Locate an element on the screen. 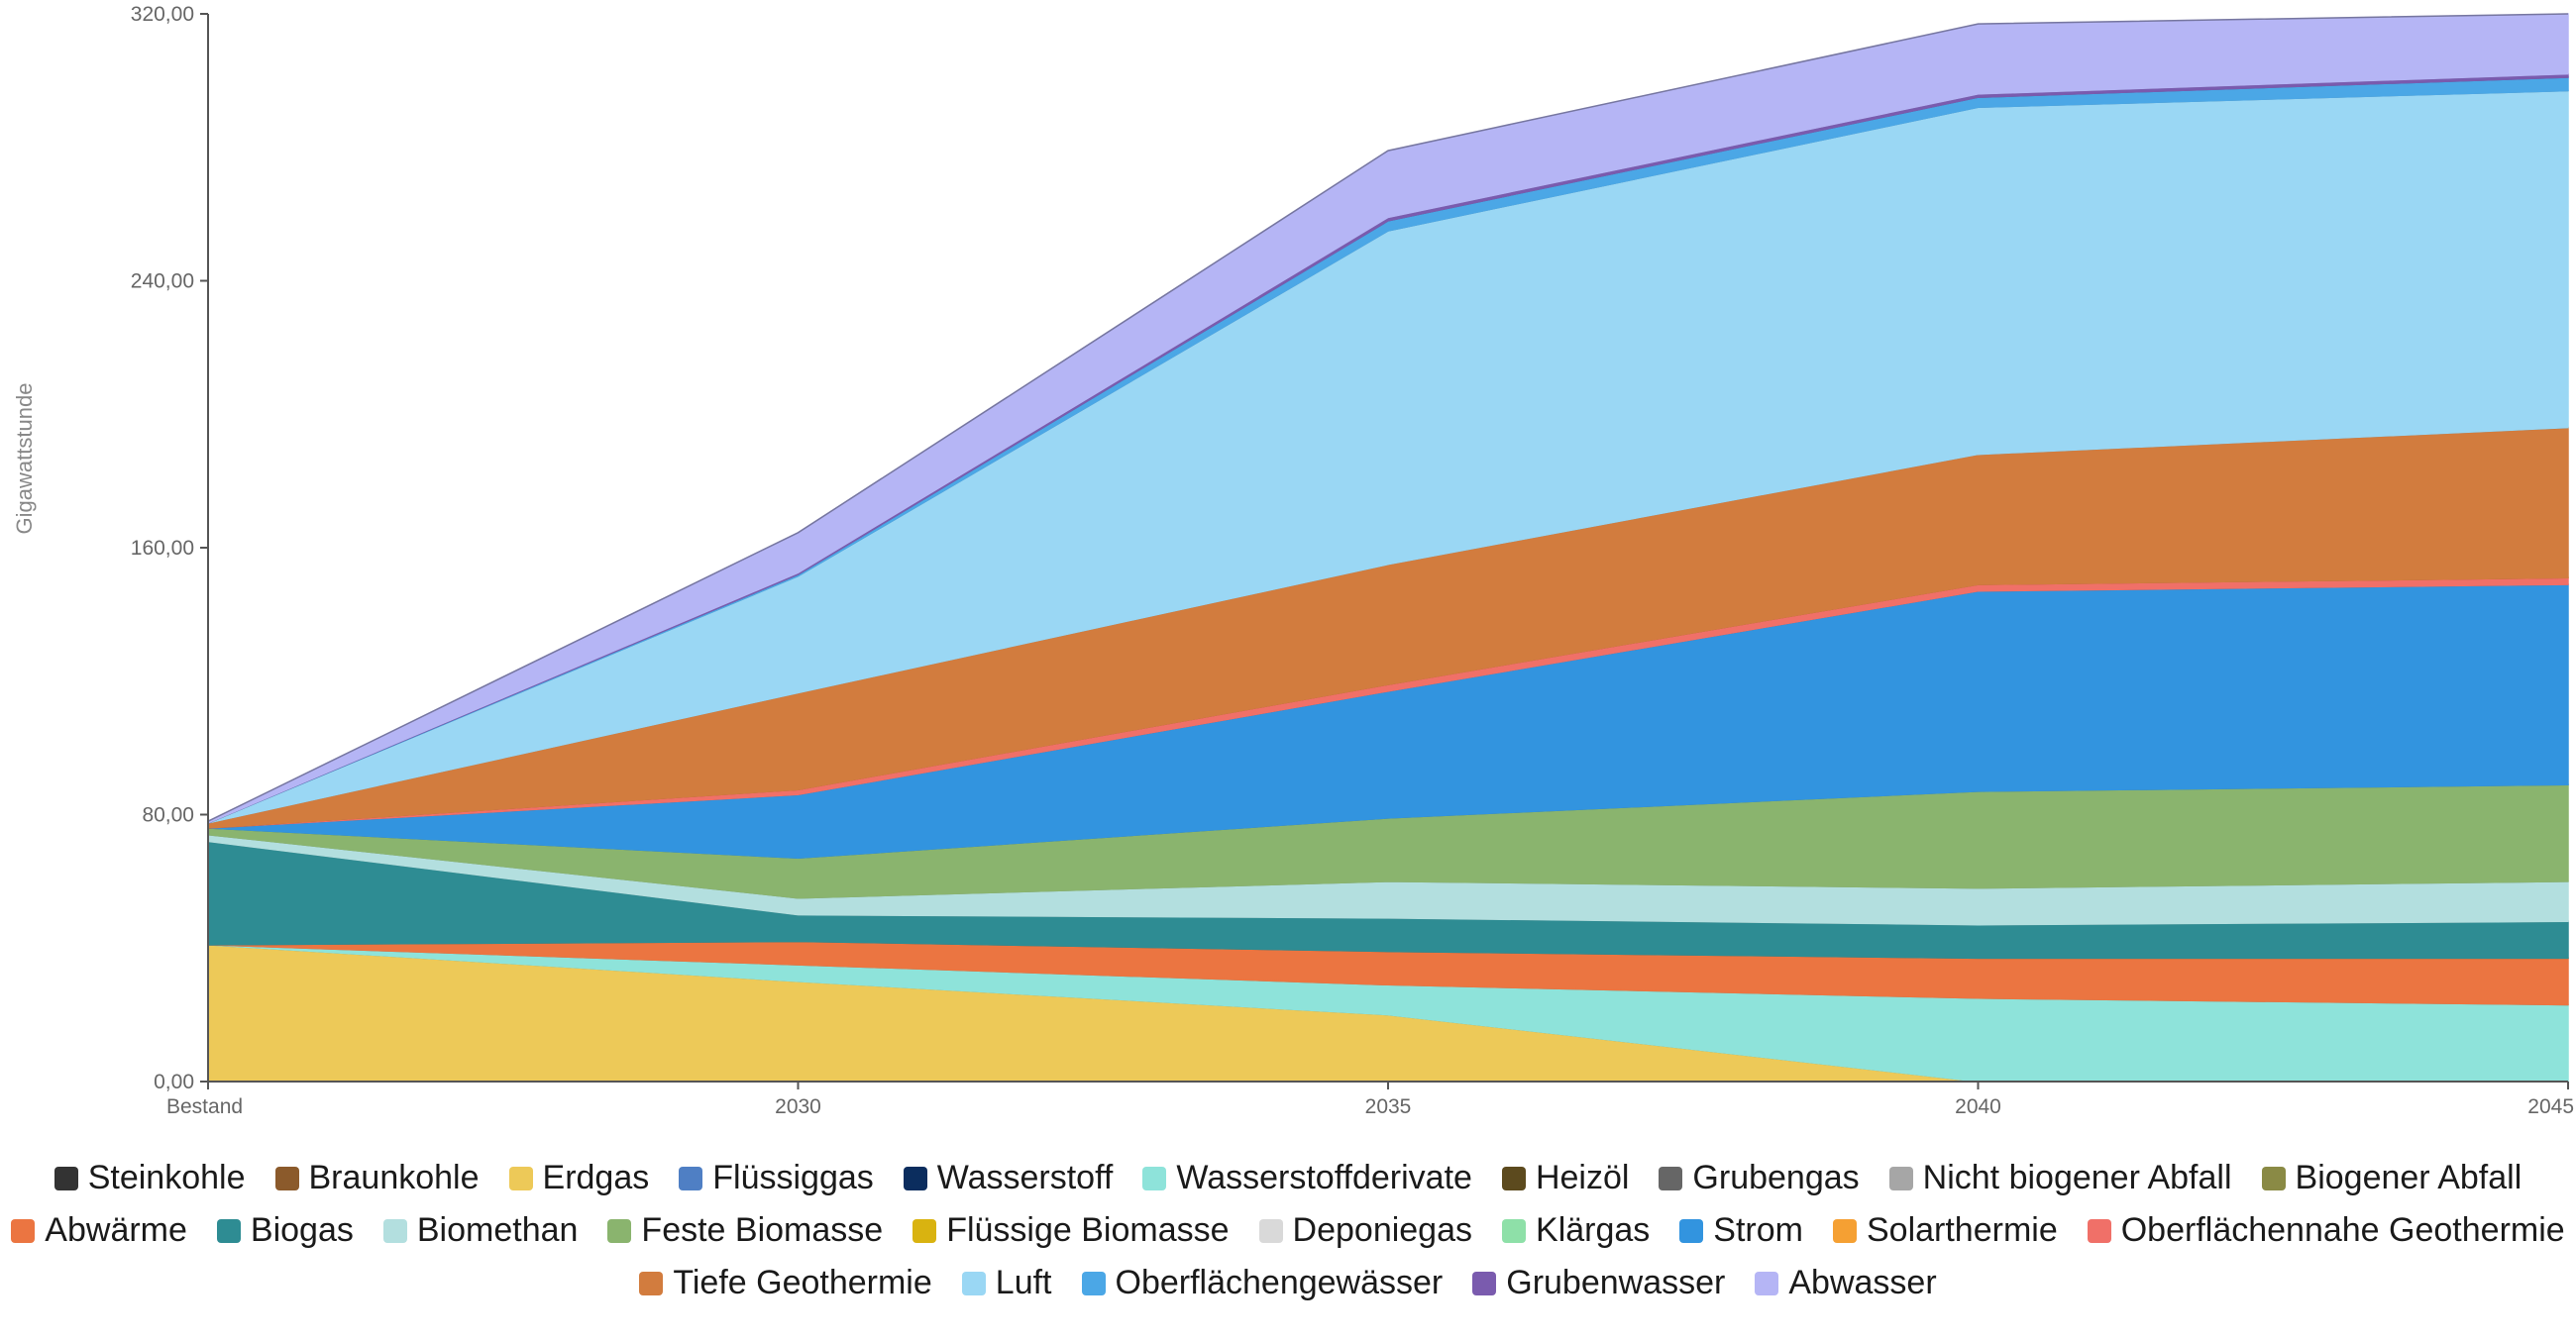 This screenshot has height=1343, width=2576. legend-label: Heizöl is located at coordinates (1582, 1177).